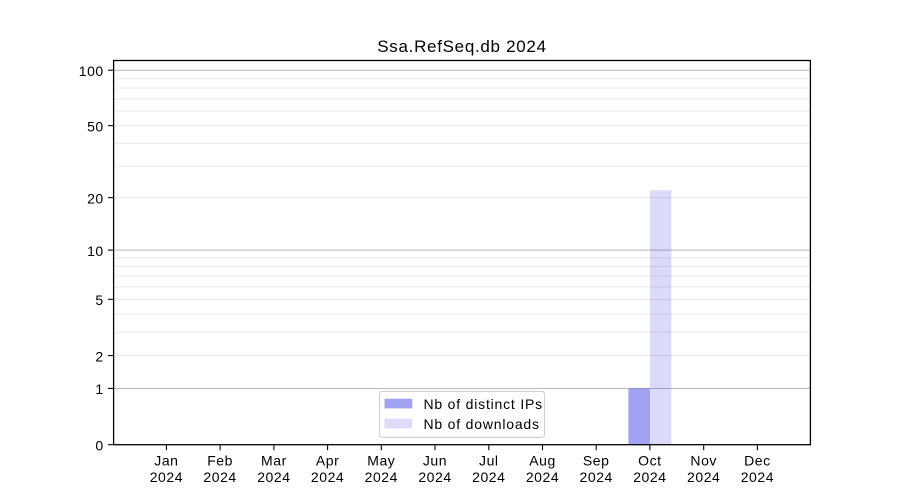 The width and height of the screenshot is (900, 500). I want to click on svg-text: Dec, so click(757, 460).